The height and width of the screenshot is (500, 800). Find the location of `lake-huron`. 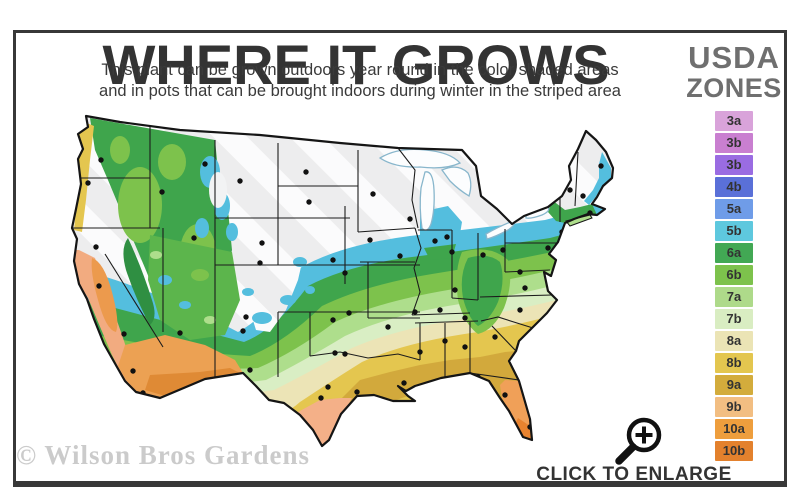

lake-huron is located at coordinates (456, 181).